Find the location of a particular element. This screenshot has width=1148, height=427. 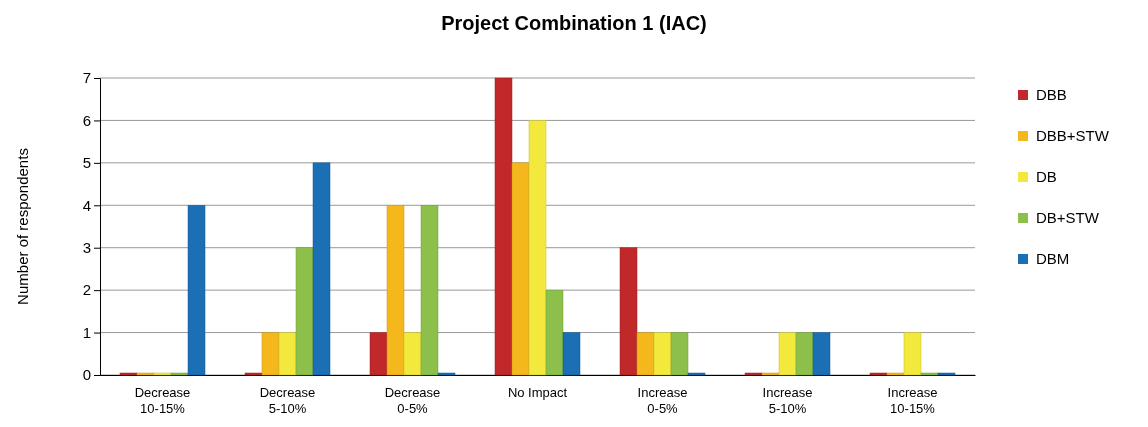

y-tick-label: 4 is located at coordinates (86, 205).